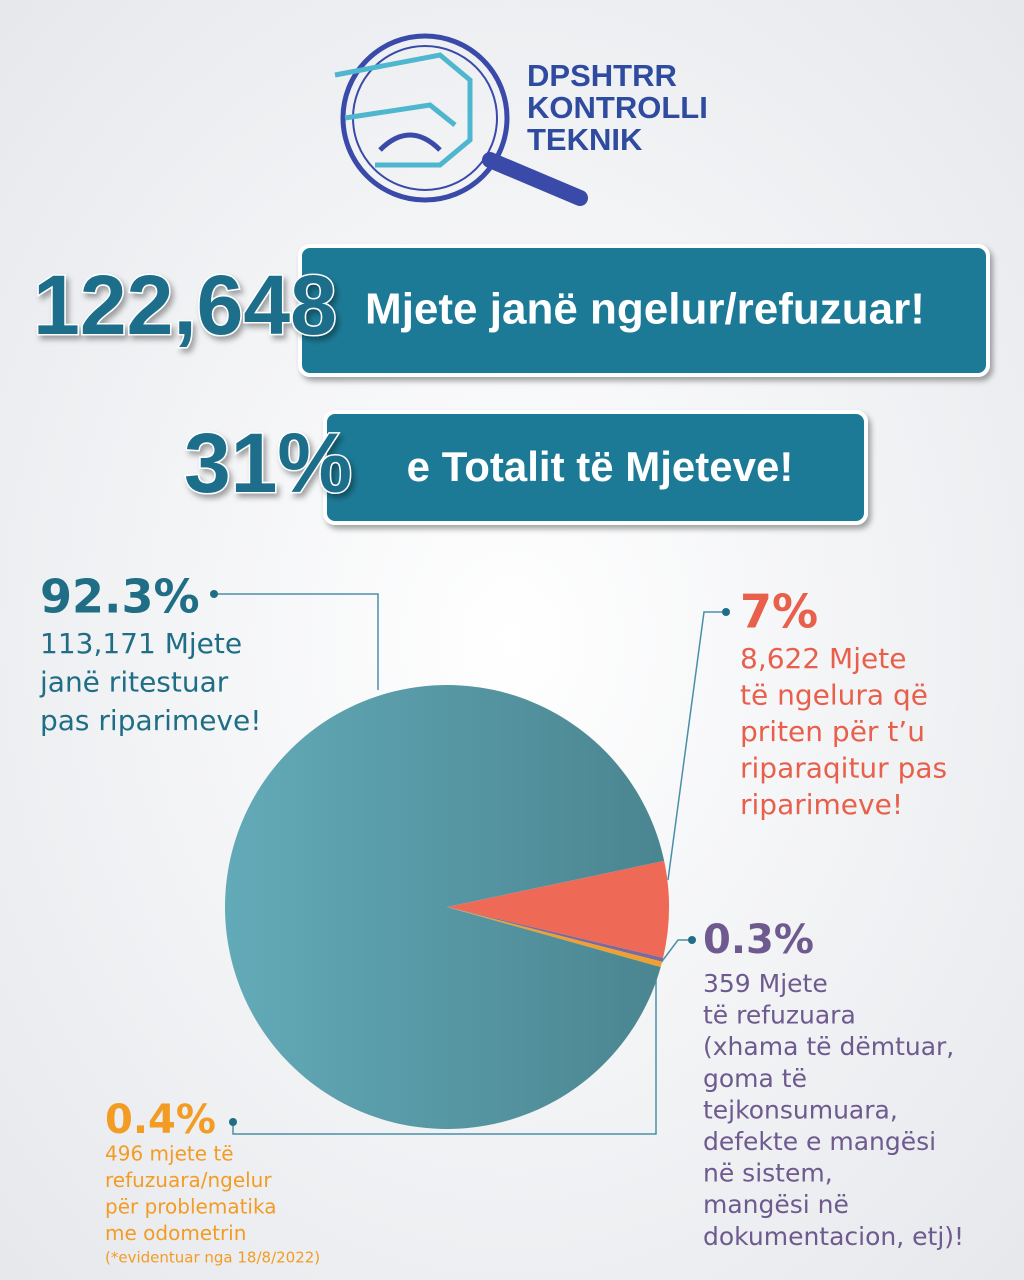 Image resolution: width=1024 pixels, height=1280 pixels. I want to click on value-label: 92.3%, so click(120, 597).